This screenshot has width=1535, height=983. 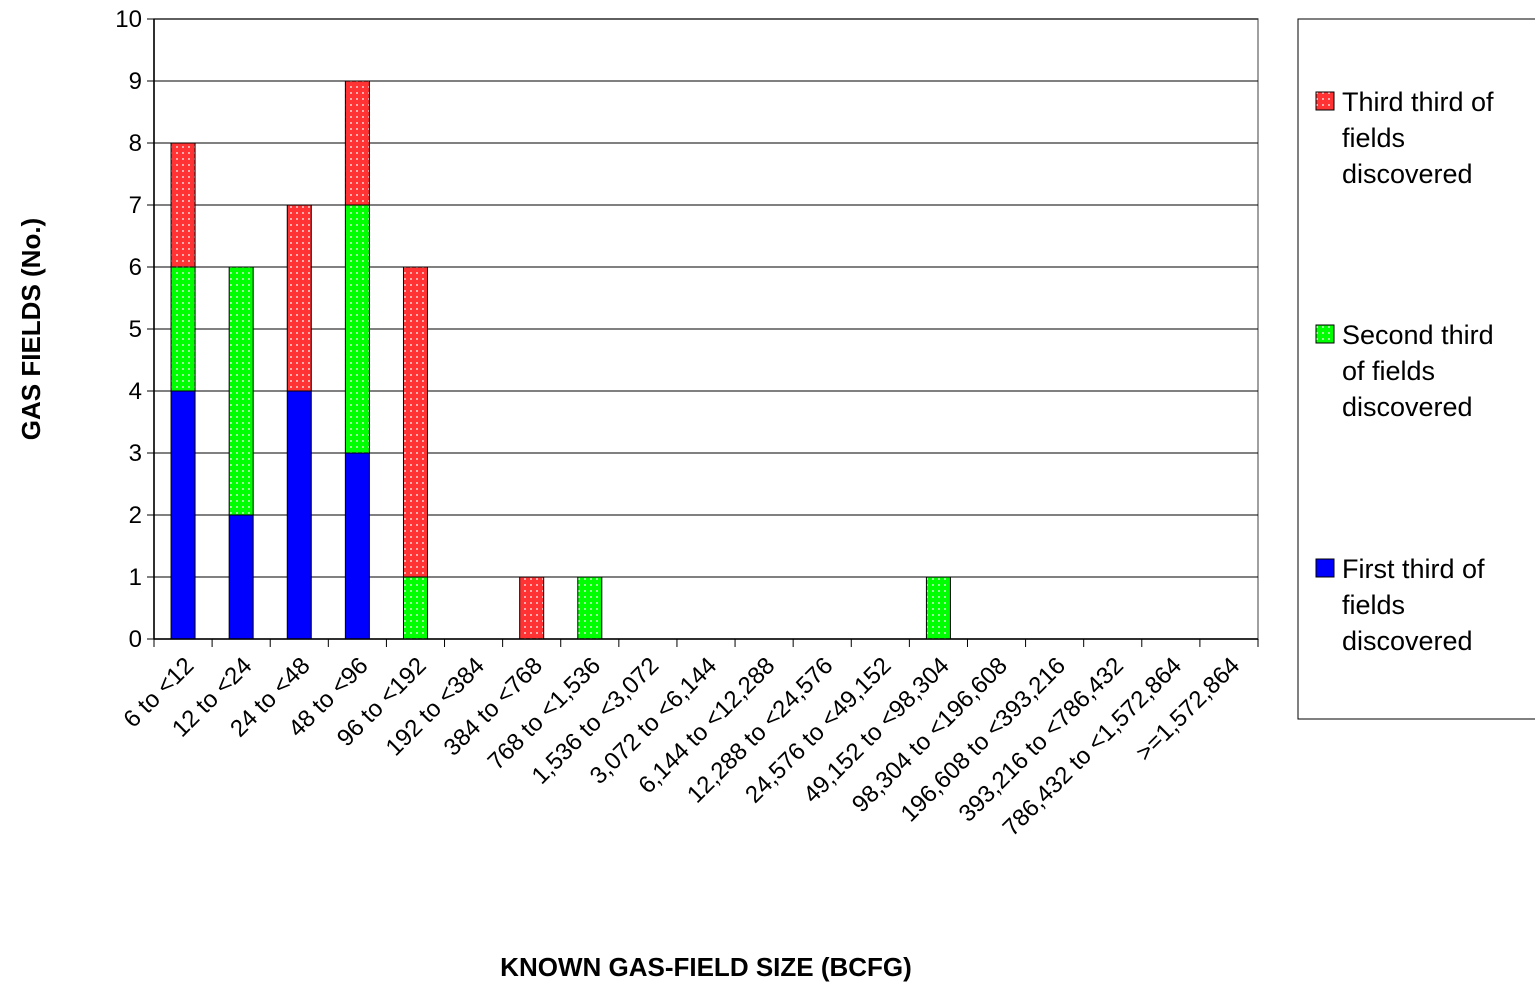 What do you see at coordinates (135, 453) in the screenshot?
I see `y-tick-label: 3` at bounding box center [135, 453].